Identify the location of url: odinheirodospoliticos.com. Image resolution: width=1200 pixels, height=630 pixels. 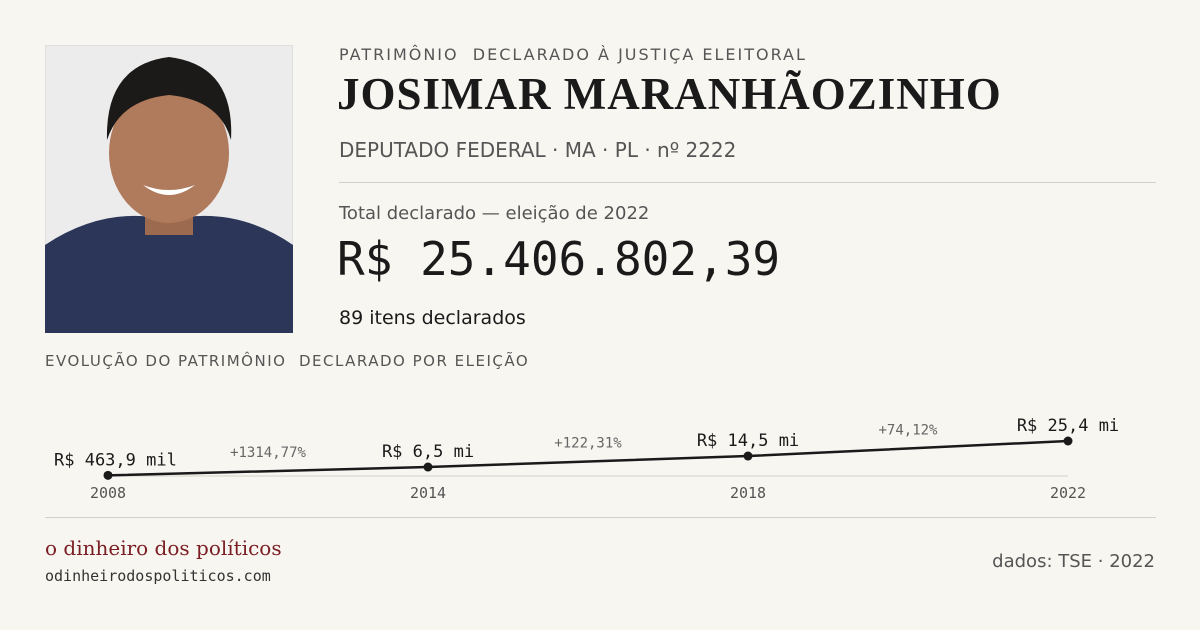
(158, 576).